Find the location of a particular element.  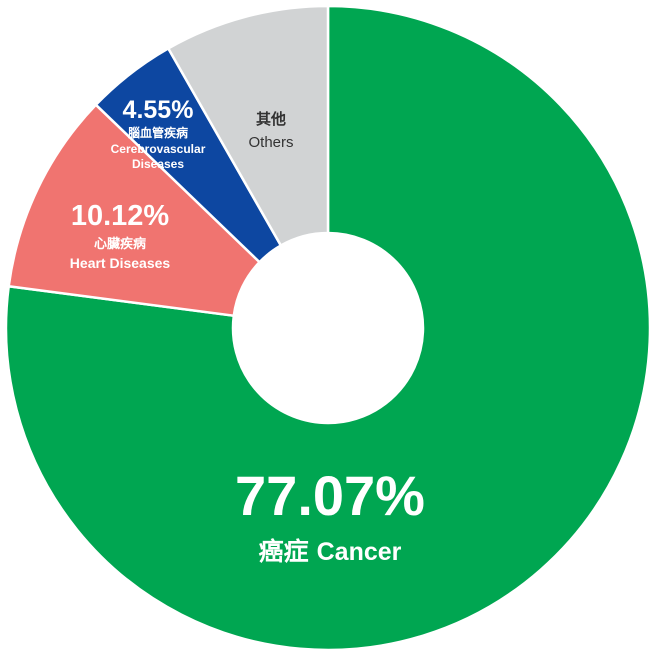

heart-label-en: Heart Diseases is located at coordinates (120, 263).